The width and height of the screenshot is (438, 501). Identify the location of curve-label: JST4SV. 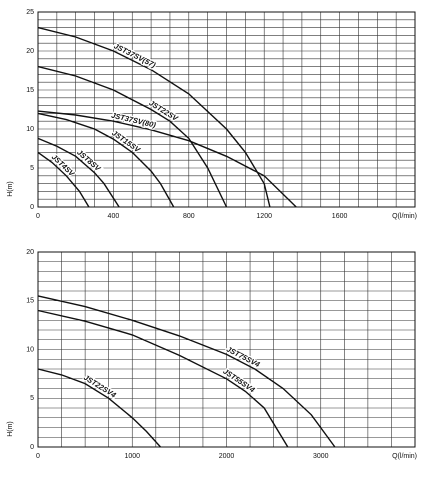
(63, 165).